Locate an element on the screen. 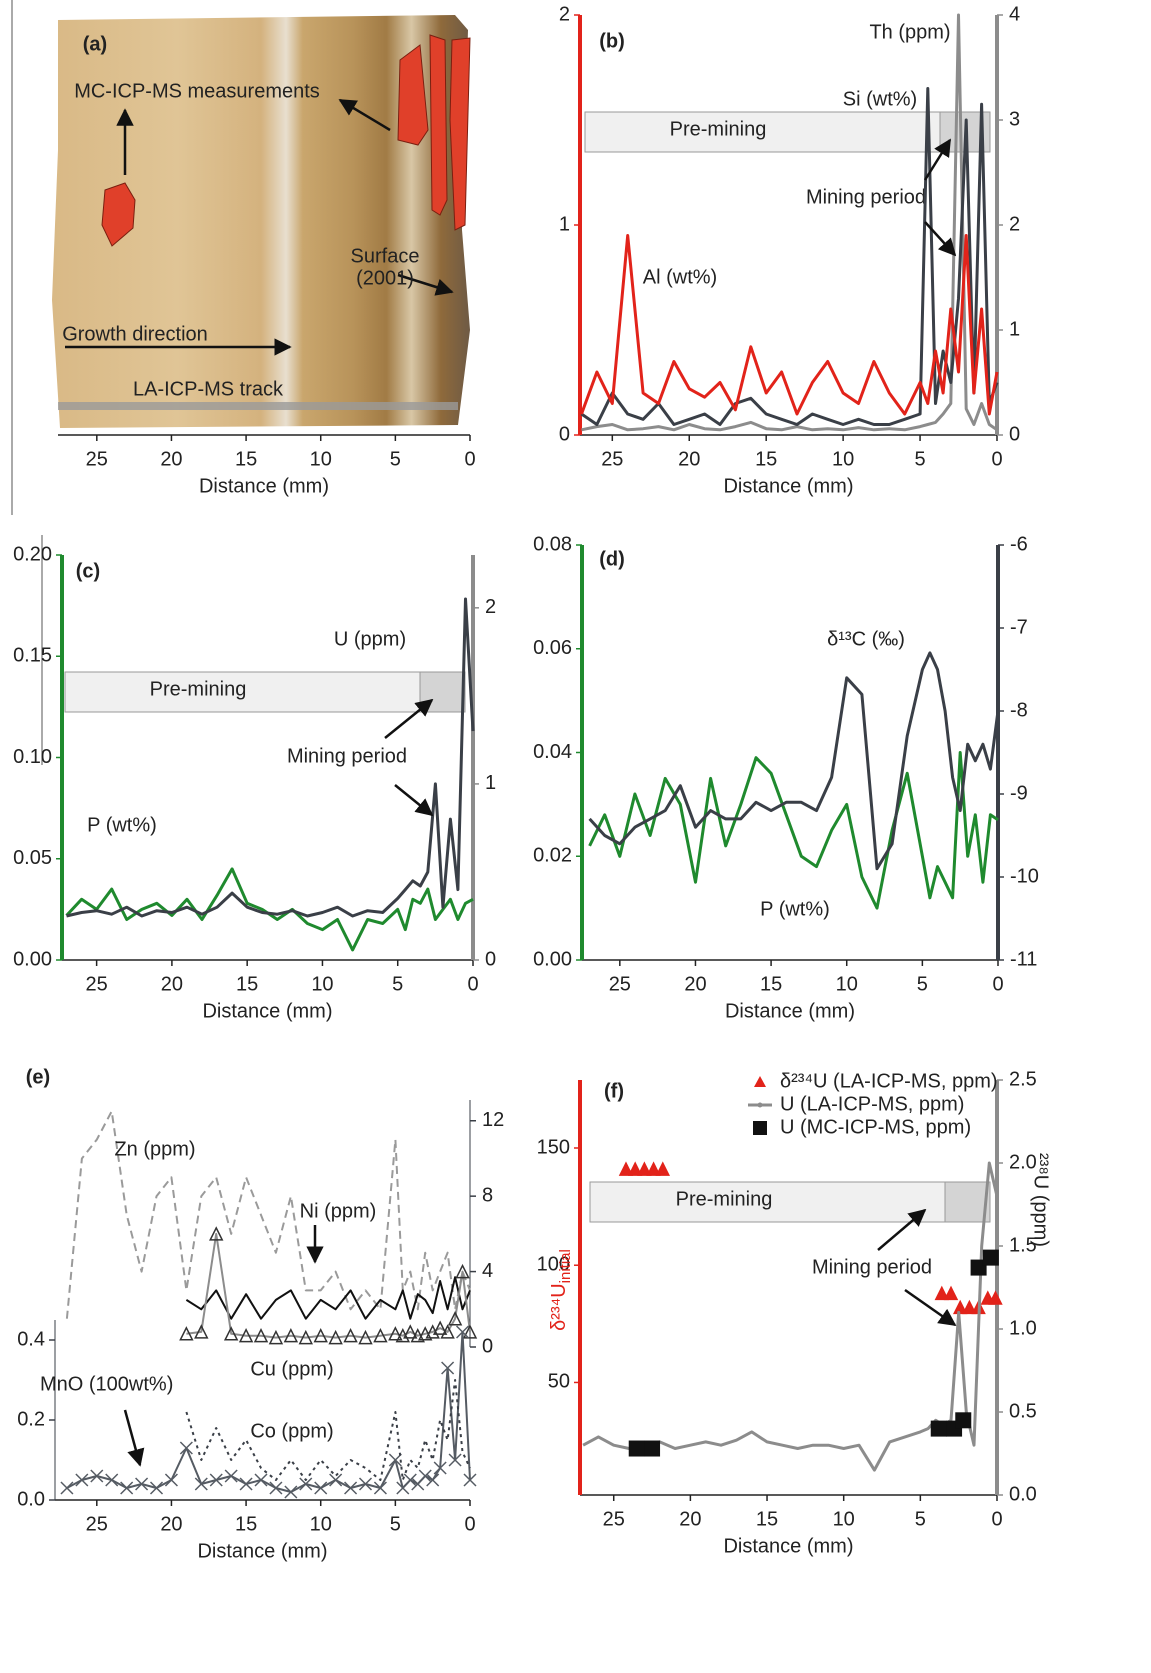 The height and width of the screenshot is (1673, 1151). y2-tick-label: 1.0 is located at coordinates (1023, 1328).